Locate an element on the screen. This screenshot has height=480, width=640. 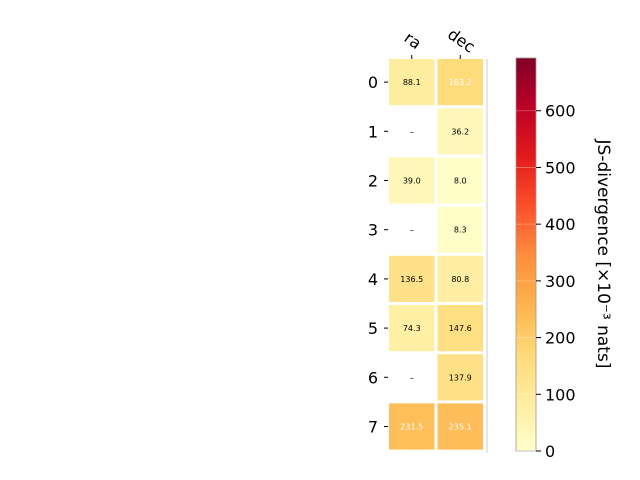
row-label: 0 is located at coordinates (373, 82).